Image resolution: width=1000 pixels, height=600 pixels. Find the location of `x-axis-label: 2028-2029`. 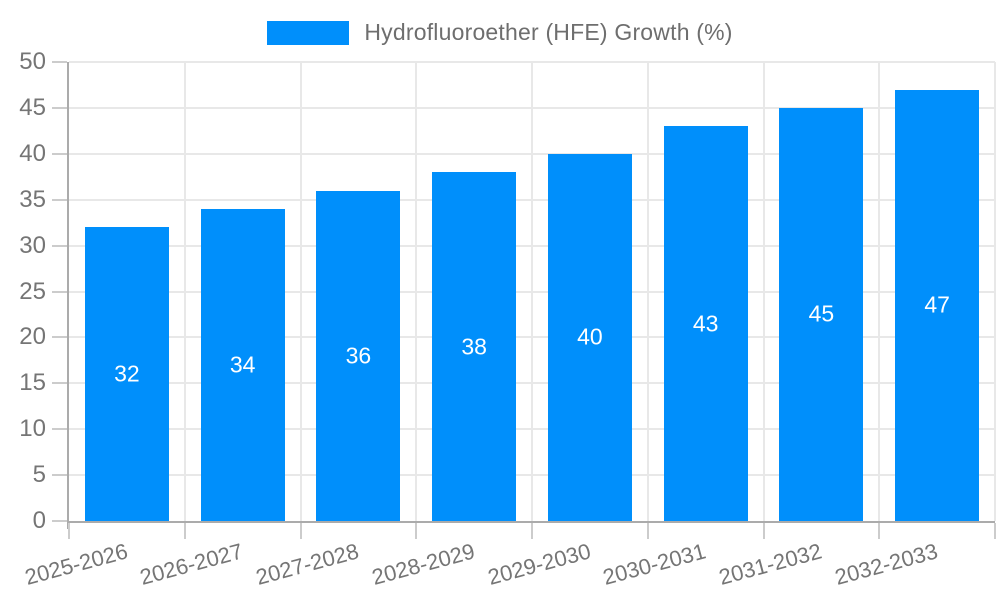

x-axis-label: 2028-2029 is located at coordinates (423, 564).